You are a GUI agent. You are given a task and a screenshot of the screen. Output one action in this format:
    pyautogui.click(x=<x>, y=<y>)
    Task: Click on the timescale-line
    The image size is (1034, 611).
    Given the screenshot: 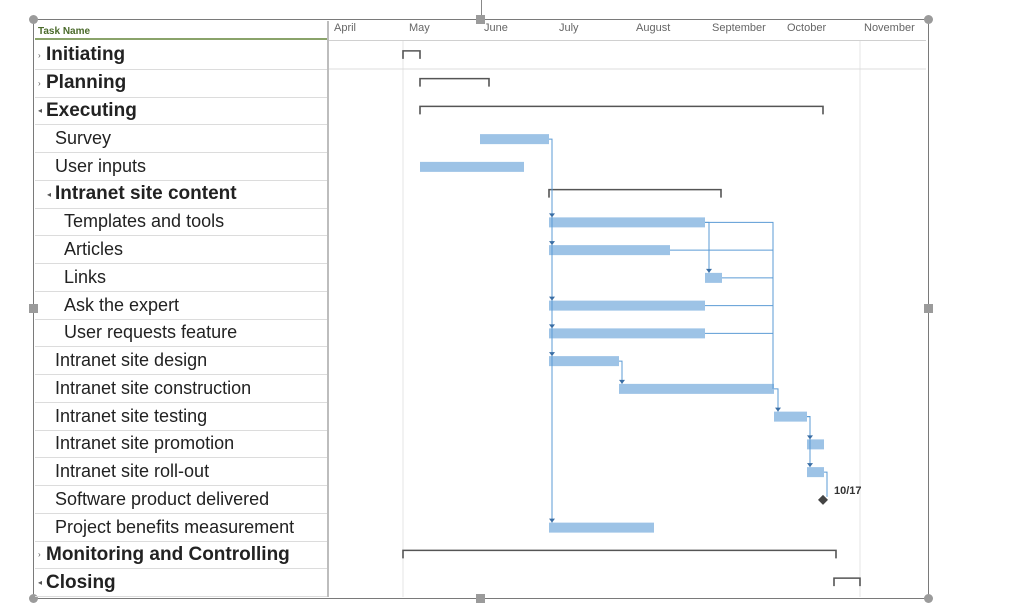 What is the action you would take?
    pyautogui.click(x=627, y=40)
    